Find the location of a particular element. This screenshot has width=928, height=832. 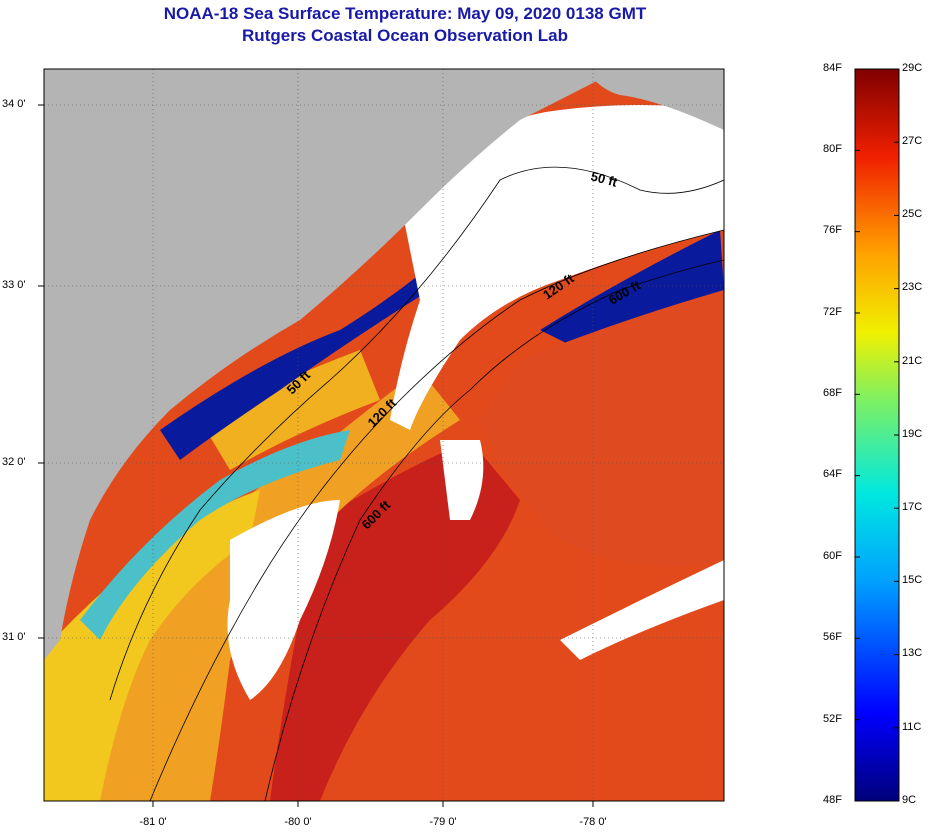

shelf-orange-patch is located at coordinates (290, 410).